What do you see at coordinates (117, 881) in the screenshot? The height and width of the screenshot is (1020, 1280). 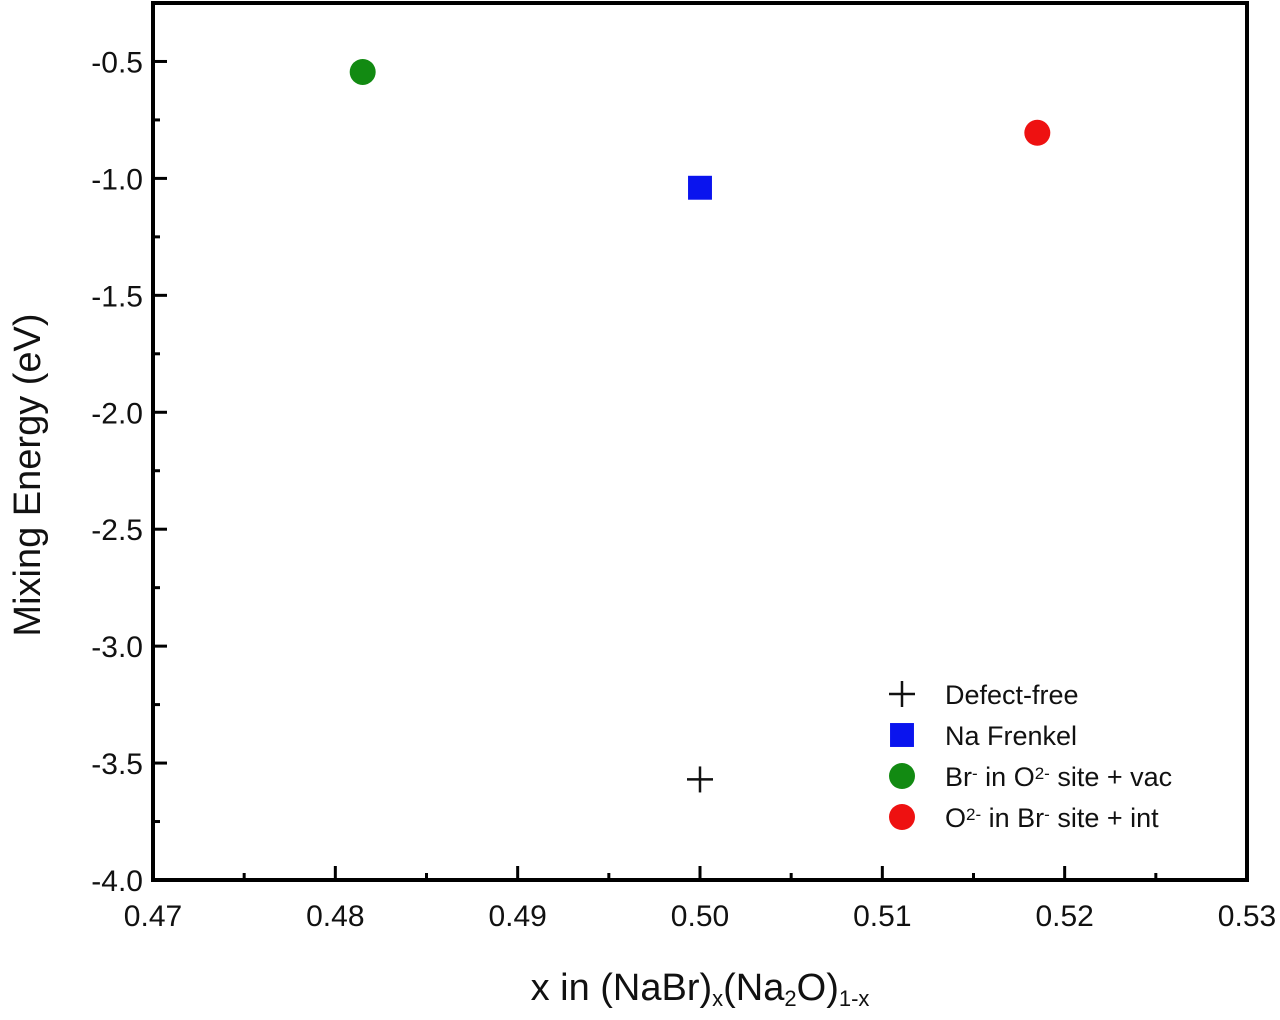 I see `y-tick-label: -4.0` at bounding box center [117, 881].